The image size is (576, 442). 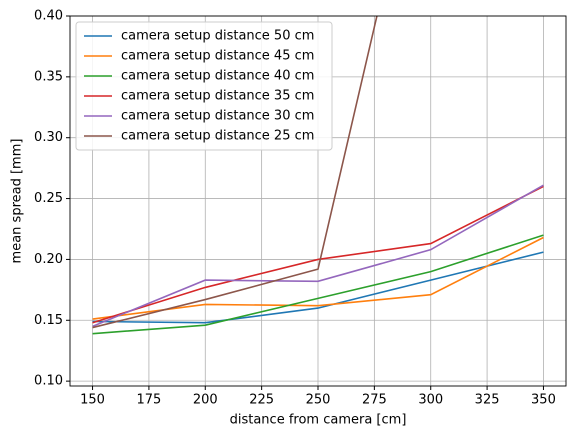 What do you see at coordinates (48, 381) in the screenshot?
I see `y-tick-label: 0.10` at bounding box center [48, 381].